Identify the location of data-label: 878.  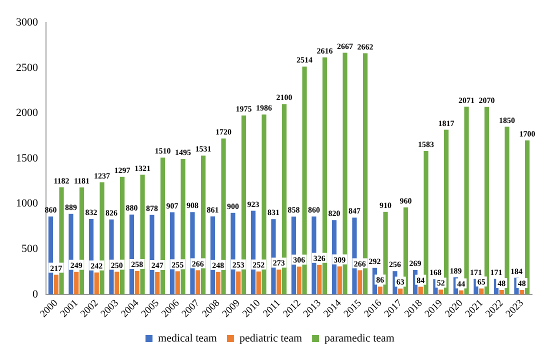
(152, 208).